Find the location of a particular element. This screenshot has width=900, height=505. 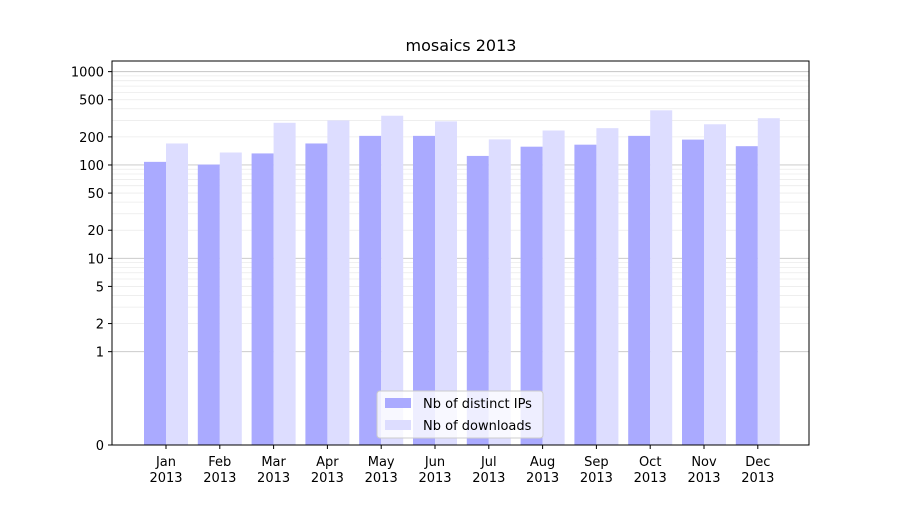

x-tick-label-month: Sep is located at coordinates (596, 462).